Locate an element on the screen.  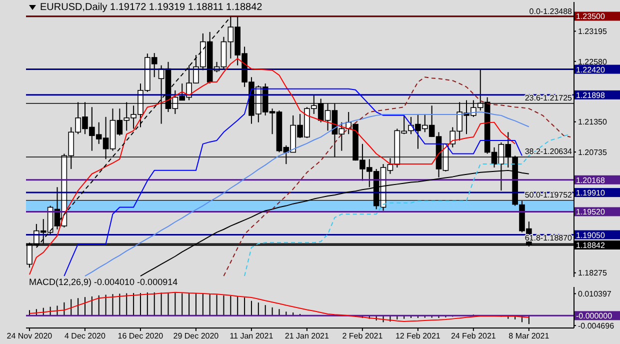
annotation: 23.6-1.21725 is located at coordinates (548, 97).